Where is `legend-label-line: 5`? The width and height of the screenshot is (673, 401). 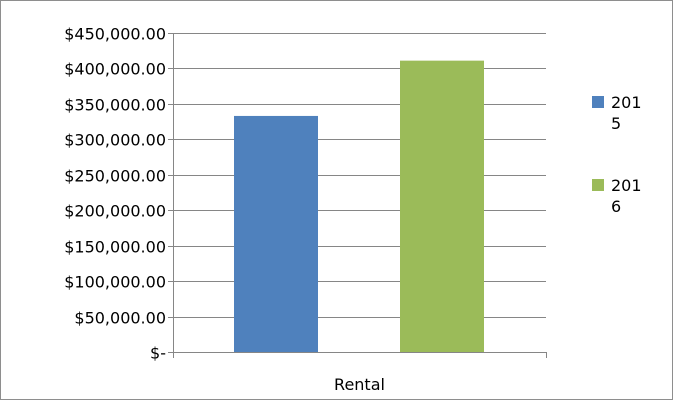
legend-label-line: 5 is located at coordinates (616, 123).